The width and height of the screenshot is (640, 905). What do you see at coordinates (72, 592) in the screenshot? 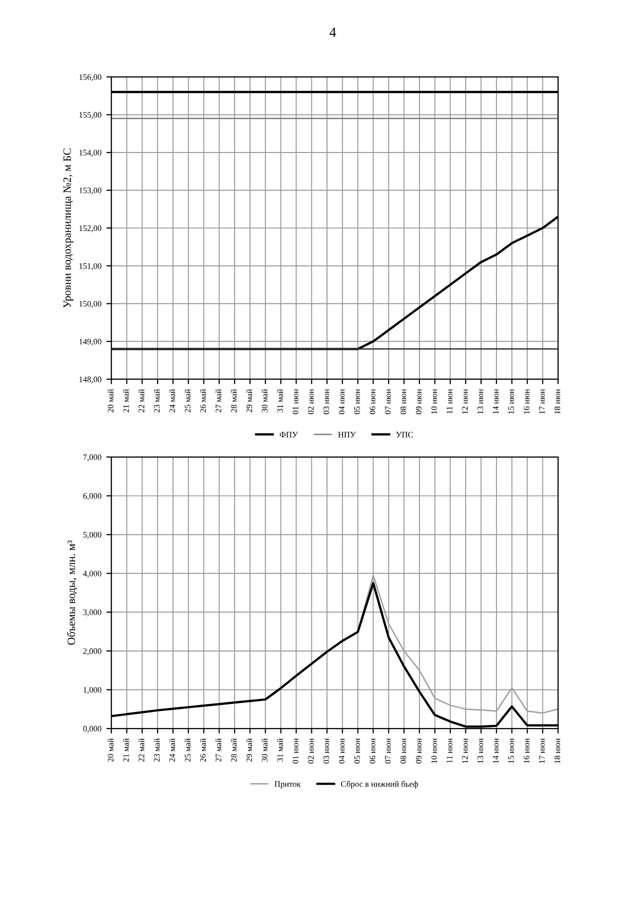
I see `y-axis-title: Объемы воды, млн. м³` at bounding box center [72, 592].